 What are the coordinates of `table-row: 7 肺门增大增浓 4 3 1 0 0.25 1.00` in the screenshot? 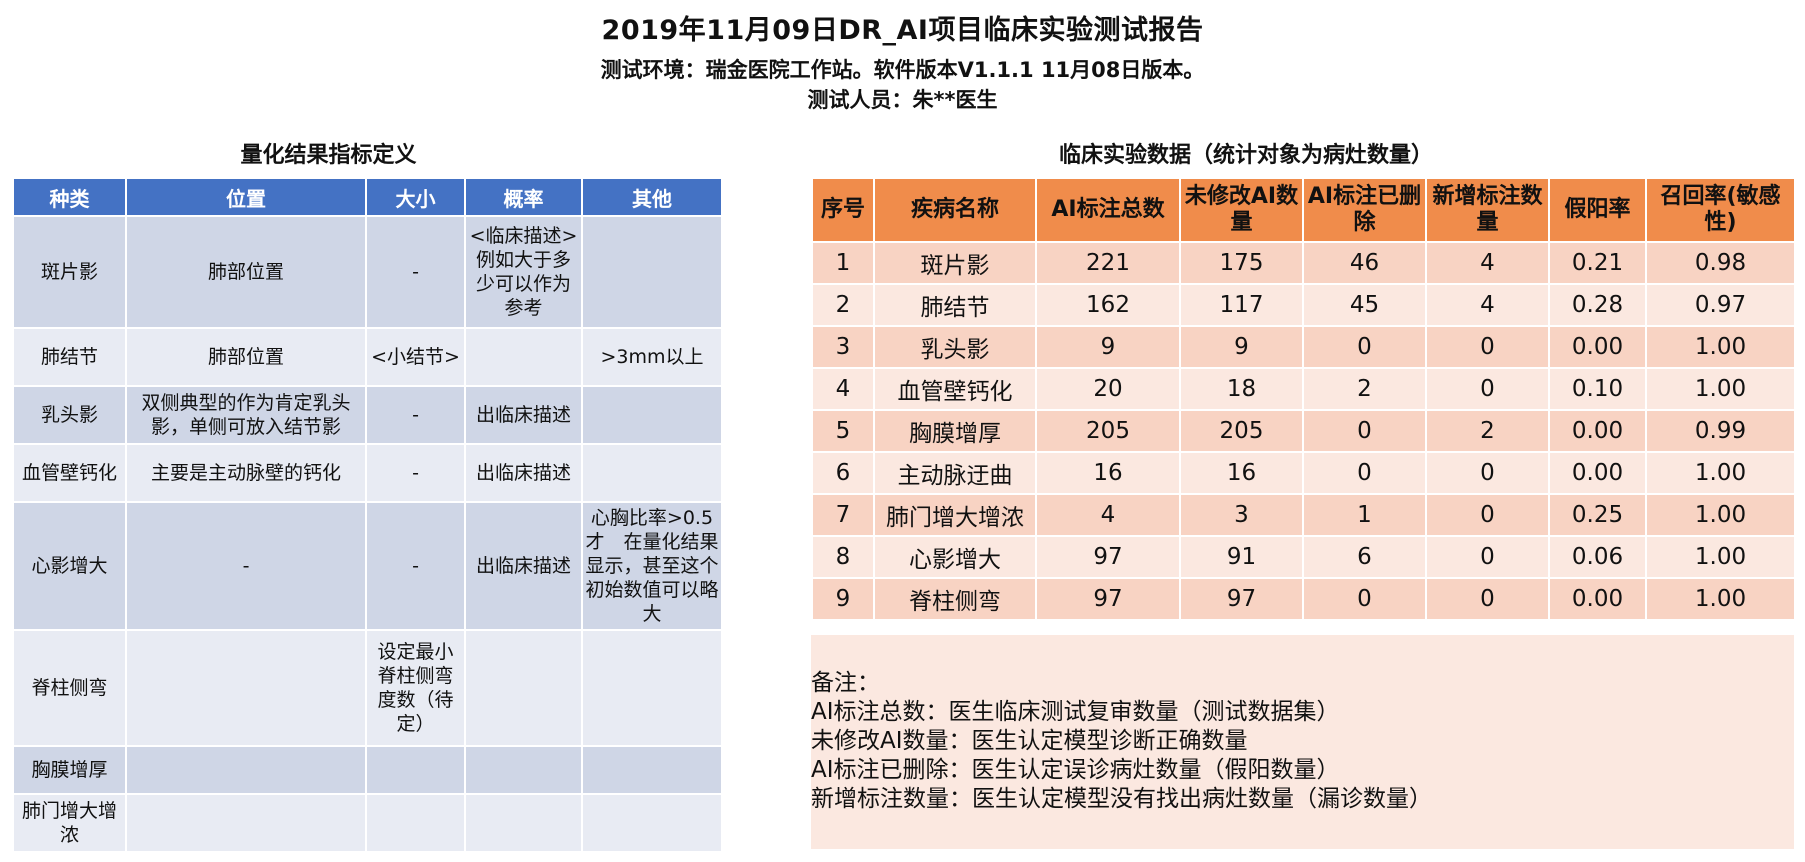 It's located at (1303, 515).